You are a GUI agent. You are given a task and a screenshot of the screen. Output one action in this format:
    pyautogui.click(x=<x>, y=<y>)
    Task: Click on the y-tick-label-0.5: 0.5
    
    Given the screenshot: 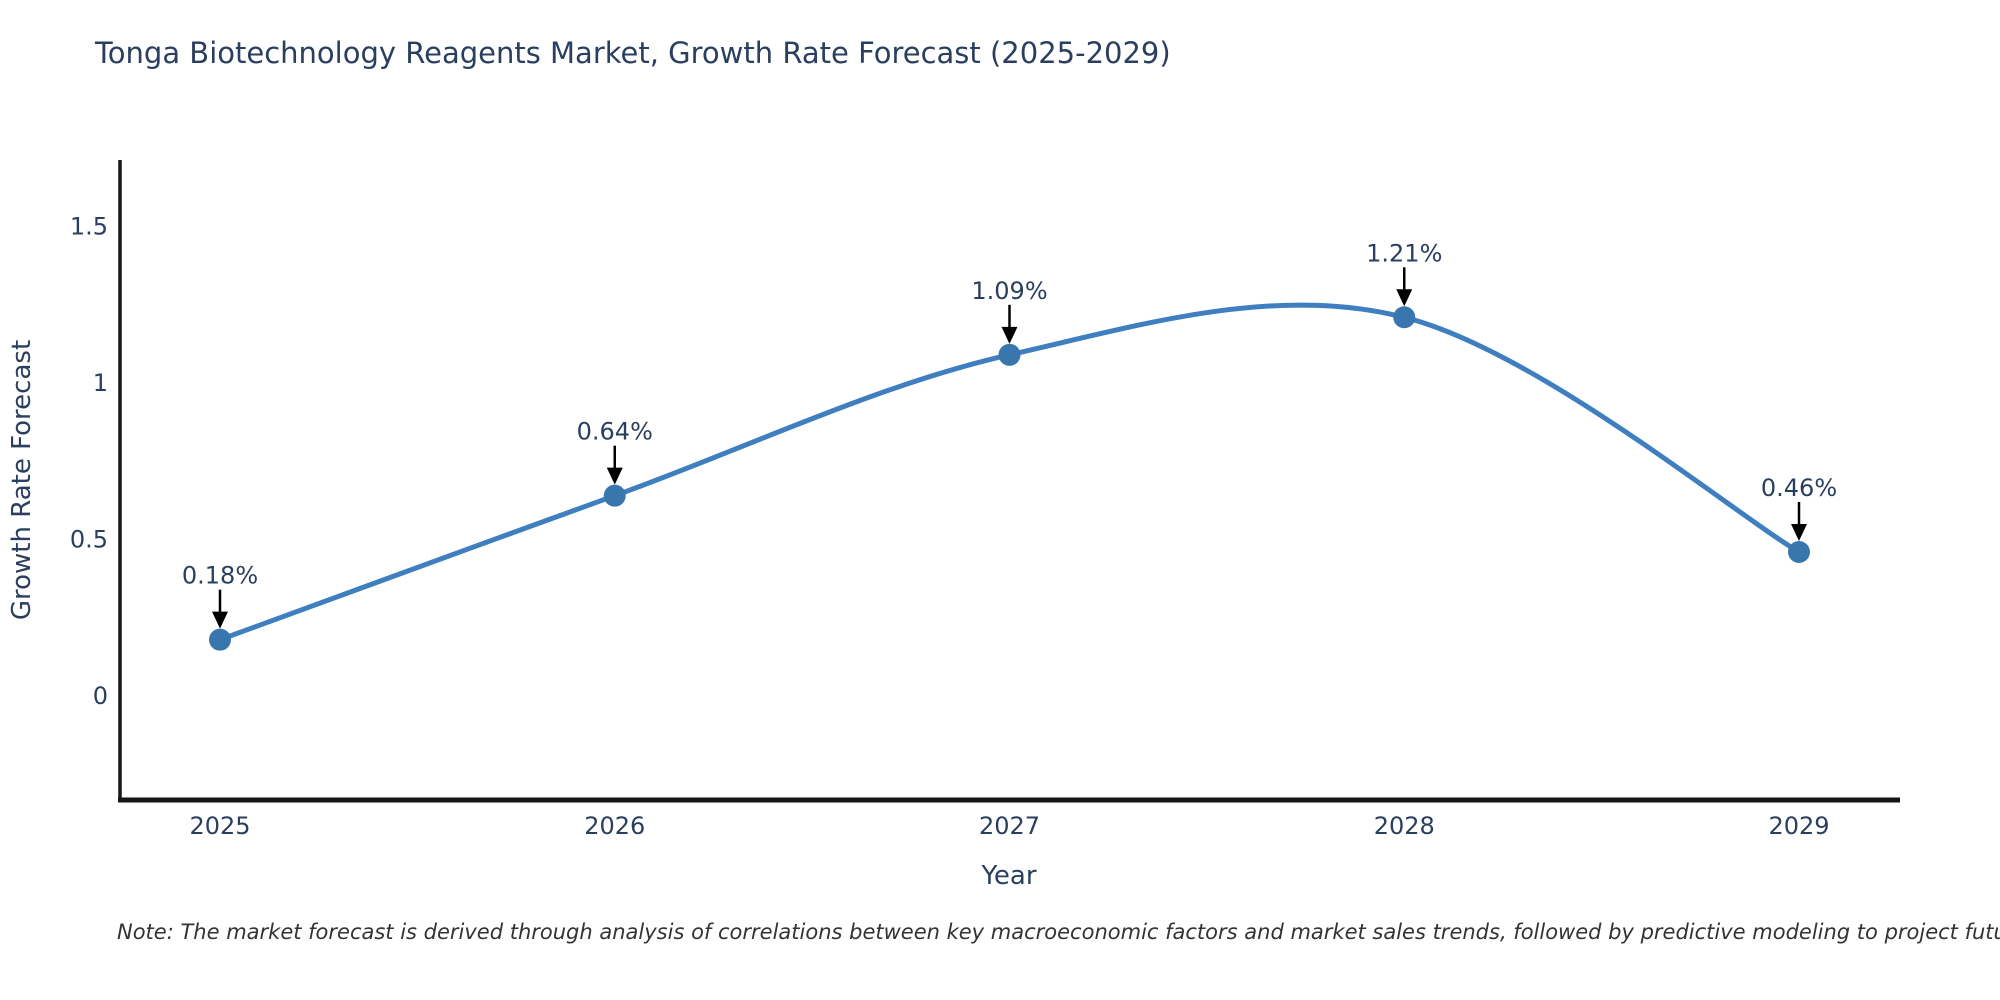 What is the action you would take?
    pyautogui.click(x=89, y=540)
    